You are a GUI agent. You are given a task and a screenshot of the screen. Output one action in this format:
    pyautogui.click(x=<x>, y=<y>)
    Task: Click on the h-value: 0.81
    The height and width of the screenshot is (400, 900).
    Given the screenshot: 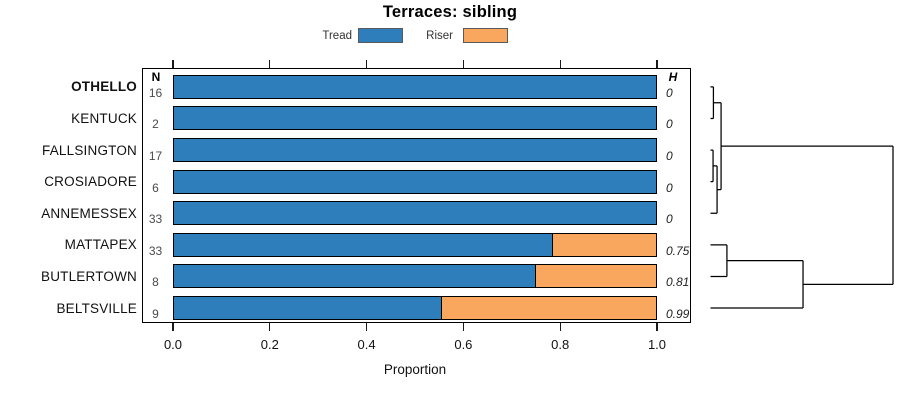 What is the action you would take?
    pyautogui.click(x=678, y=282)
    